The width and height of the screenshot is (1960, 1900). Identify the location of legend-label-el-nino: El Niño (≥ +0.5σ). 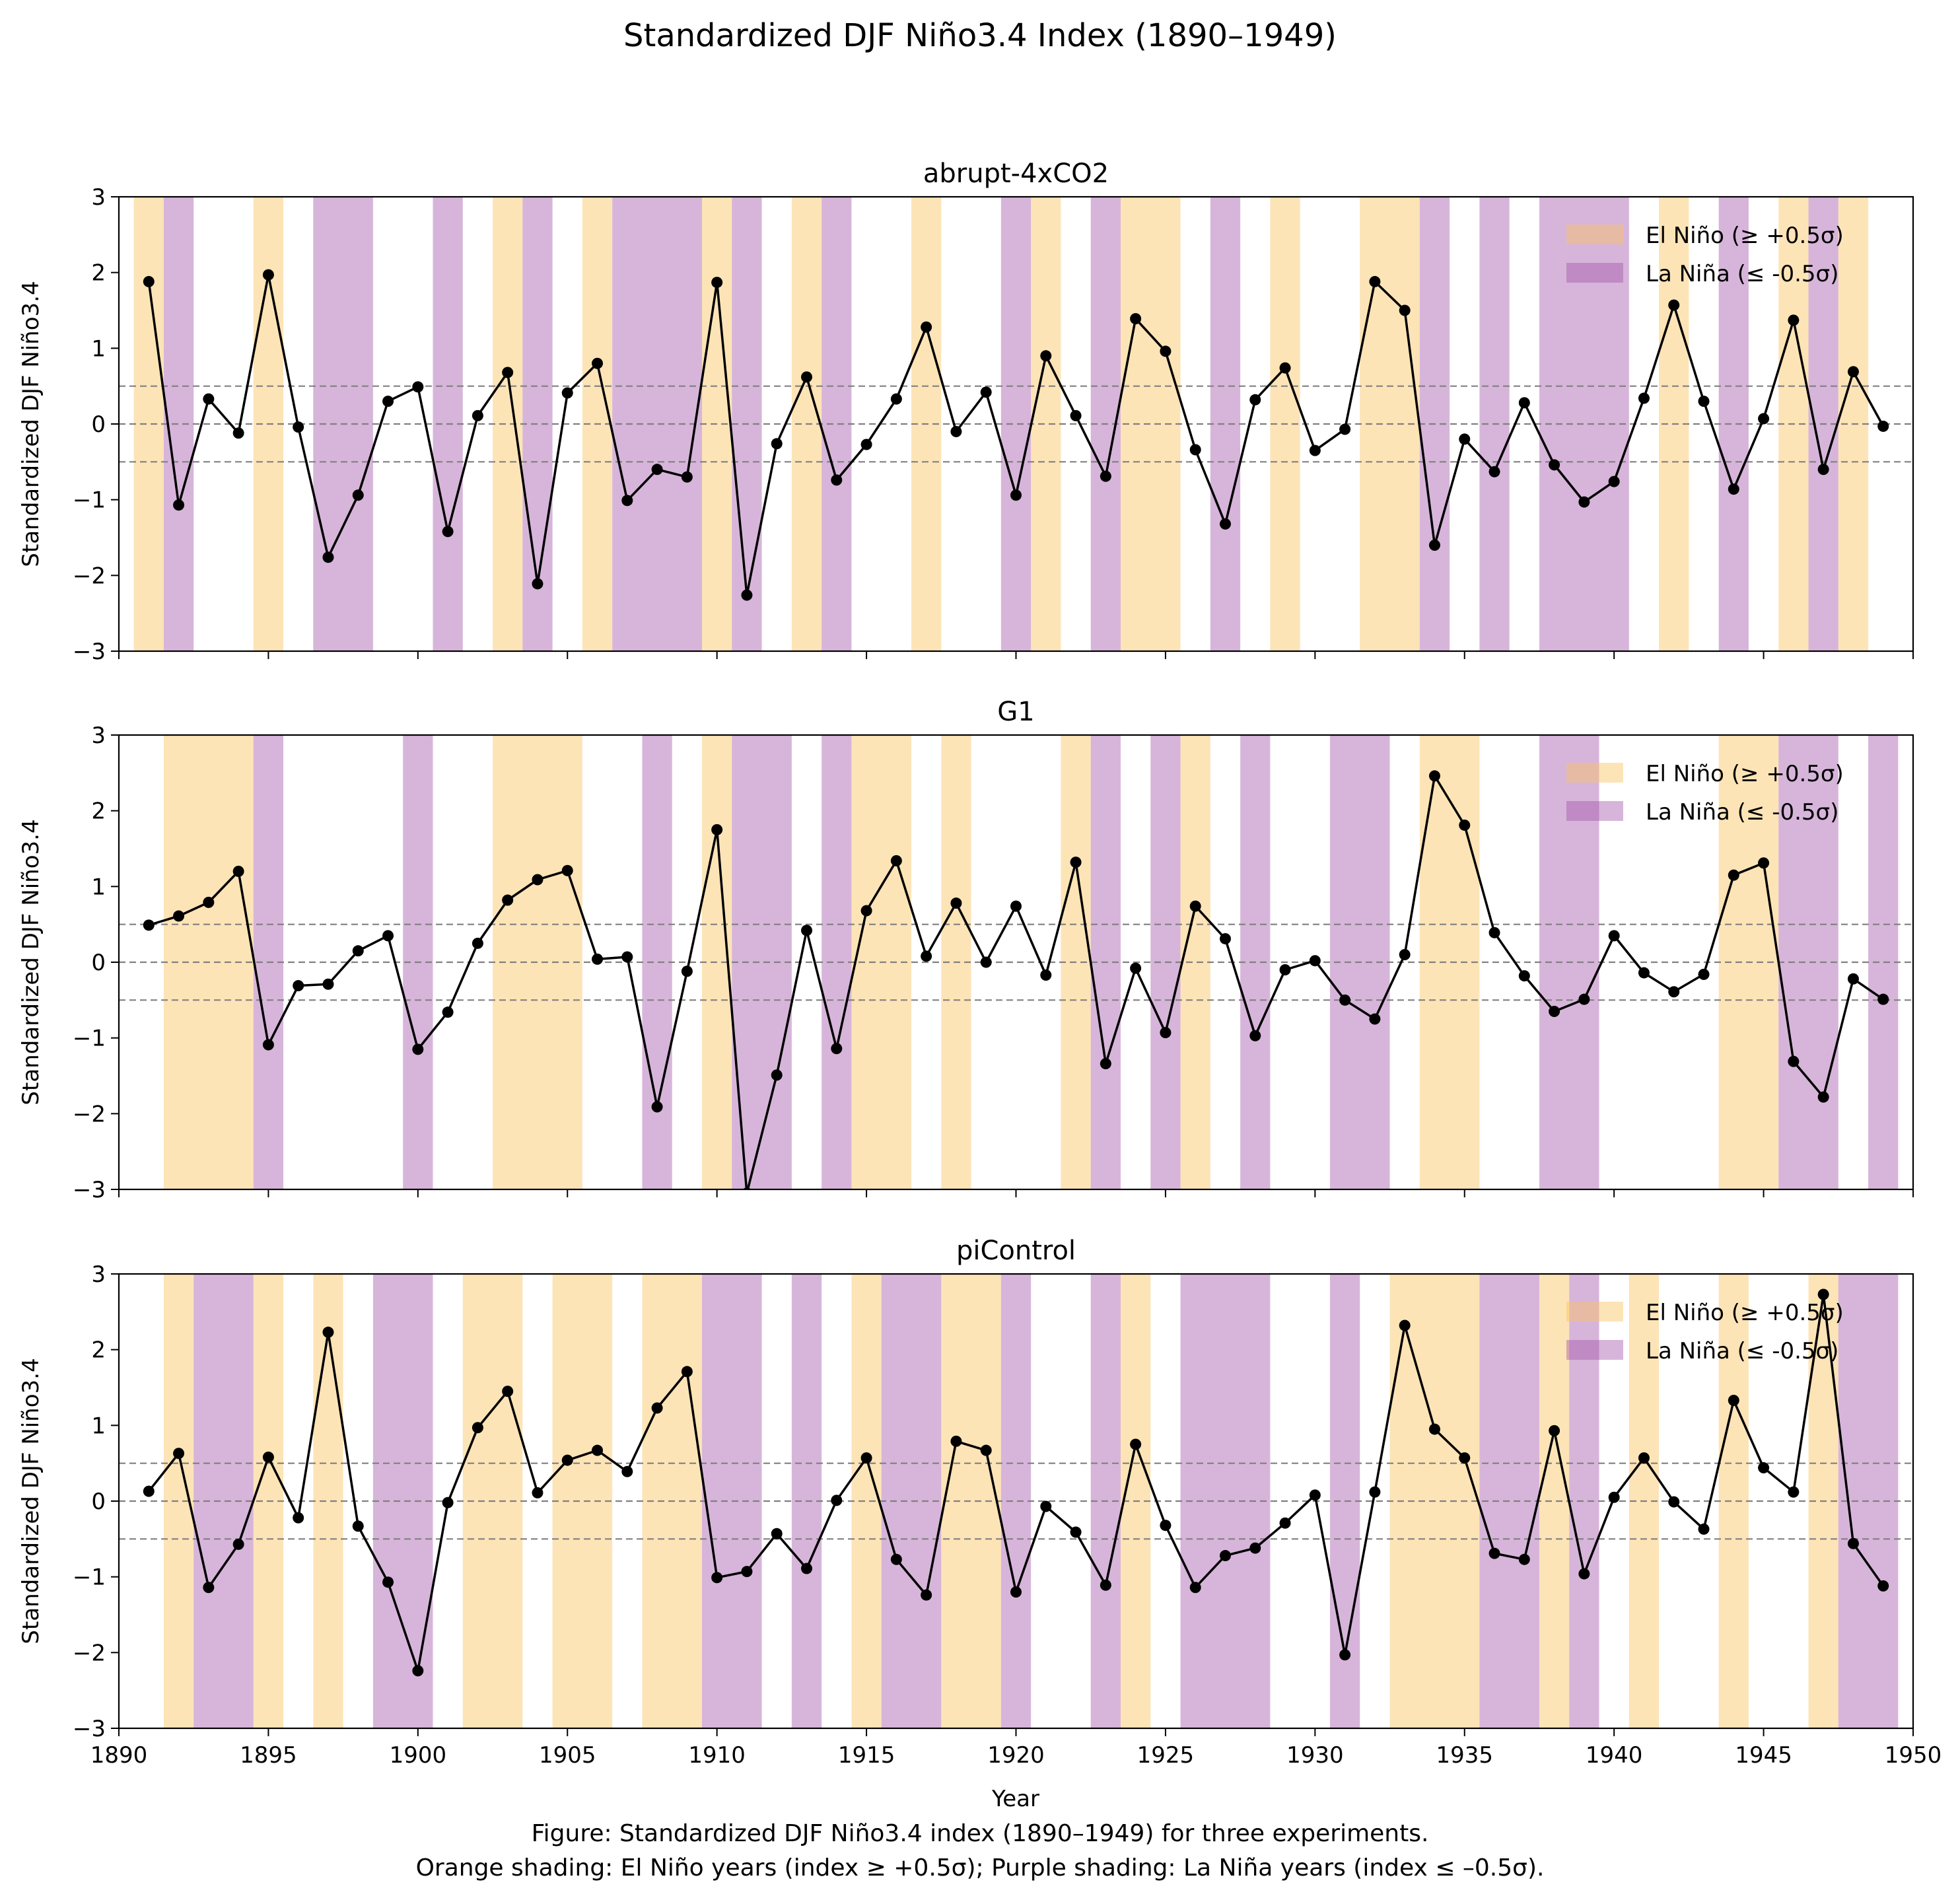
(1745, 1313).